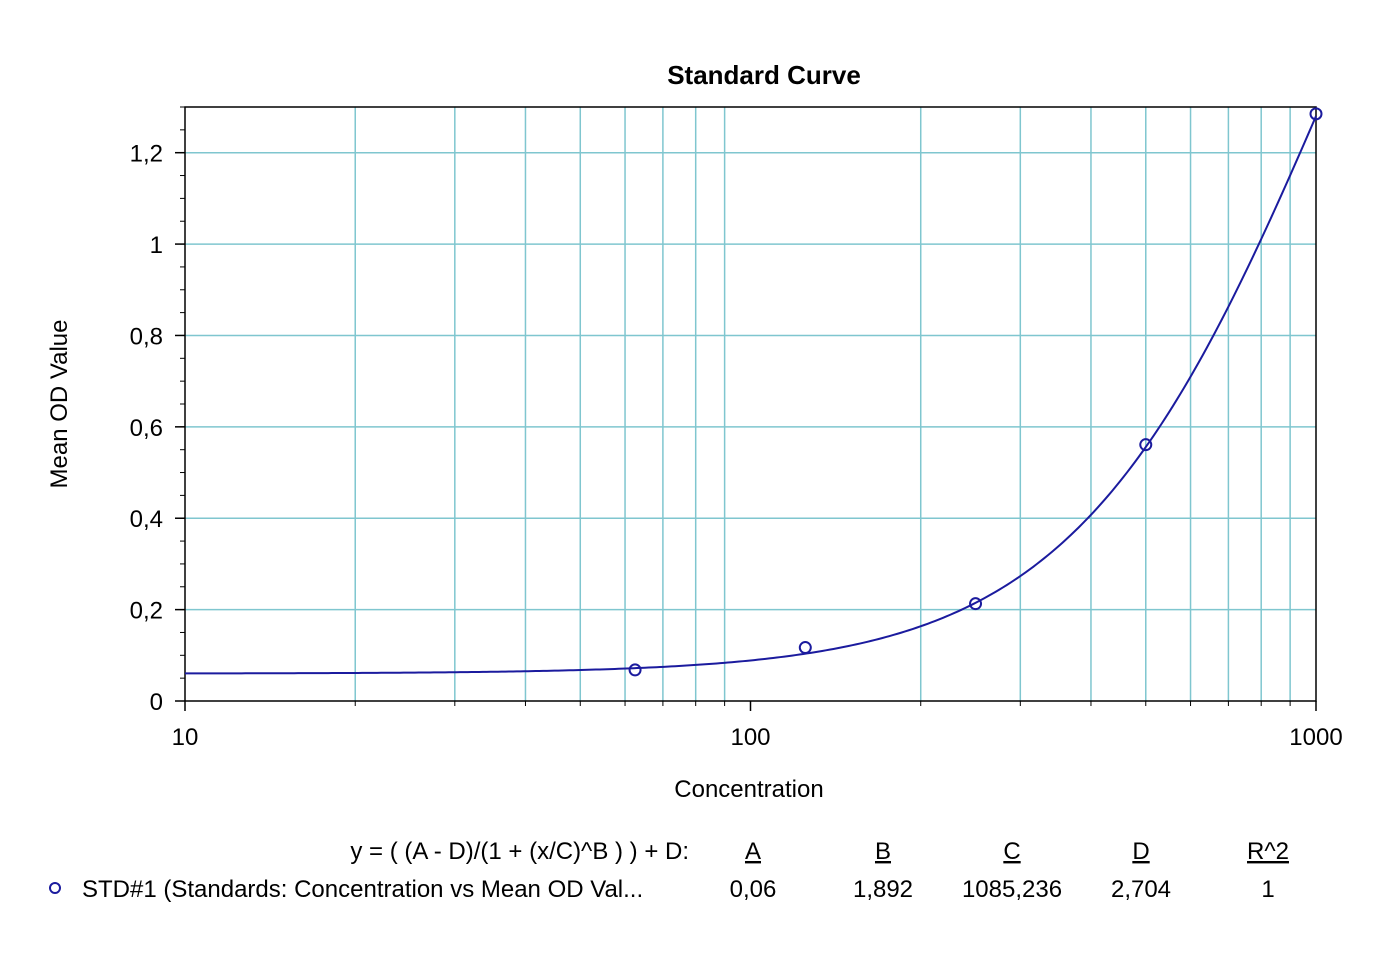 Image resolution: width=1386 pixels, height=954 pixels. I want to click on param-value-b: 1,892, so click(883, 889).